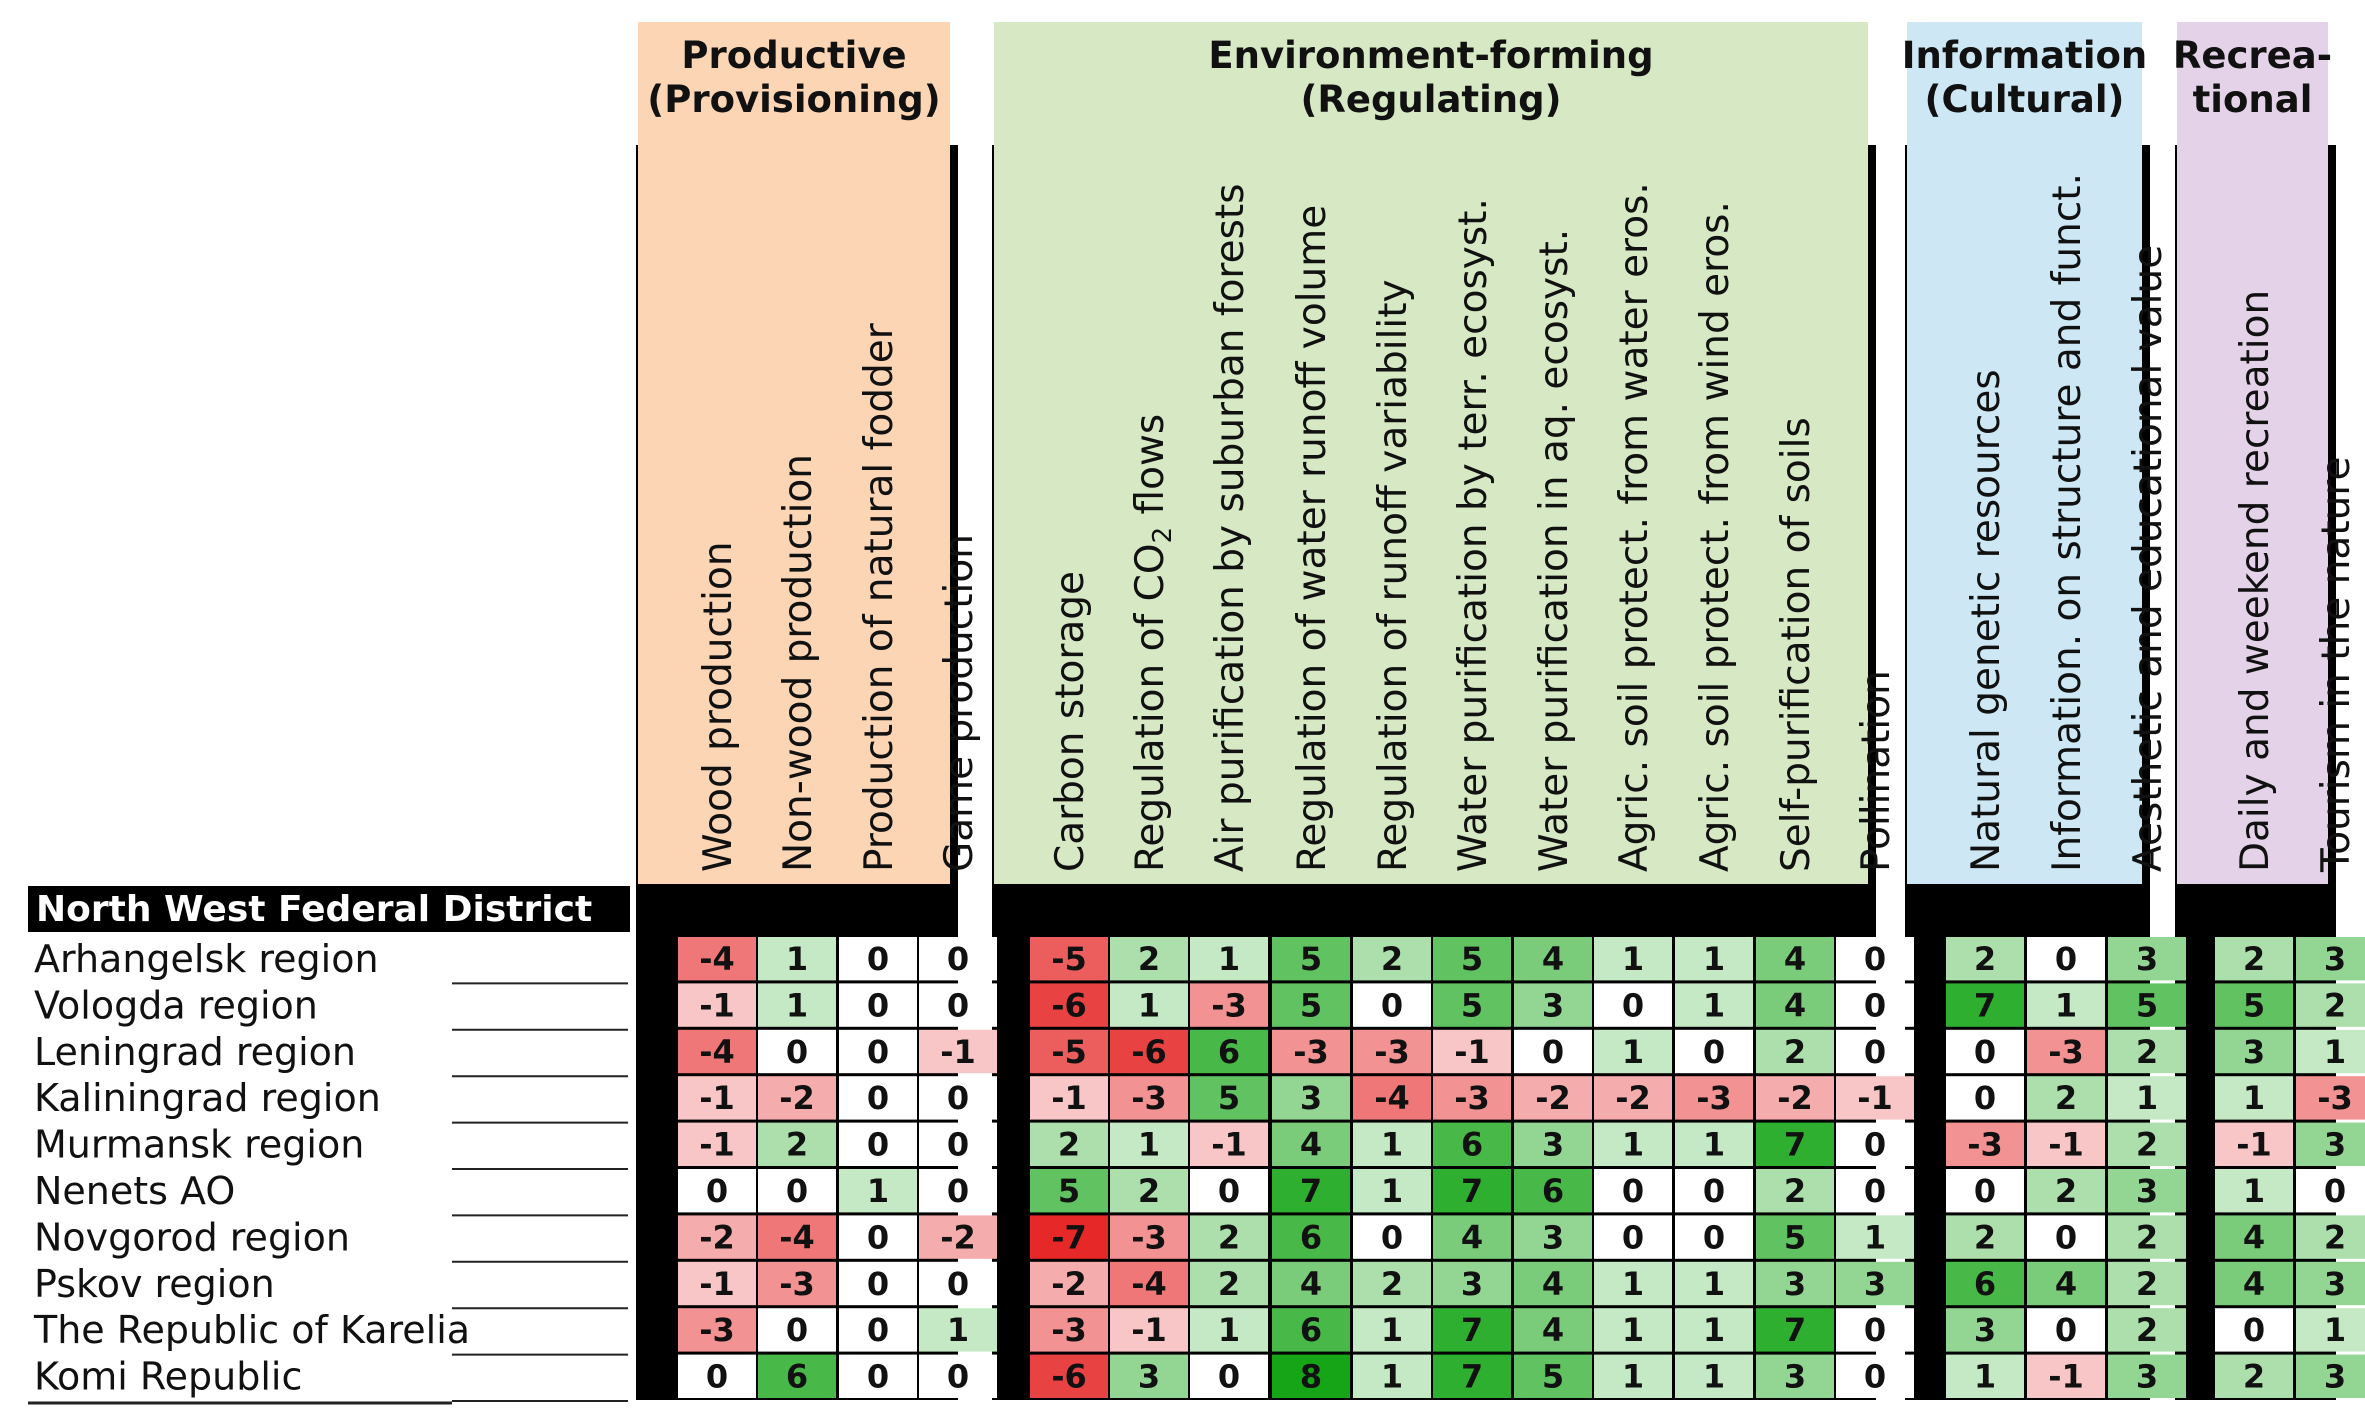  I want to click on column-label: Tourism in the nature, so click(2336, 665).